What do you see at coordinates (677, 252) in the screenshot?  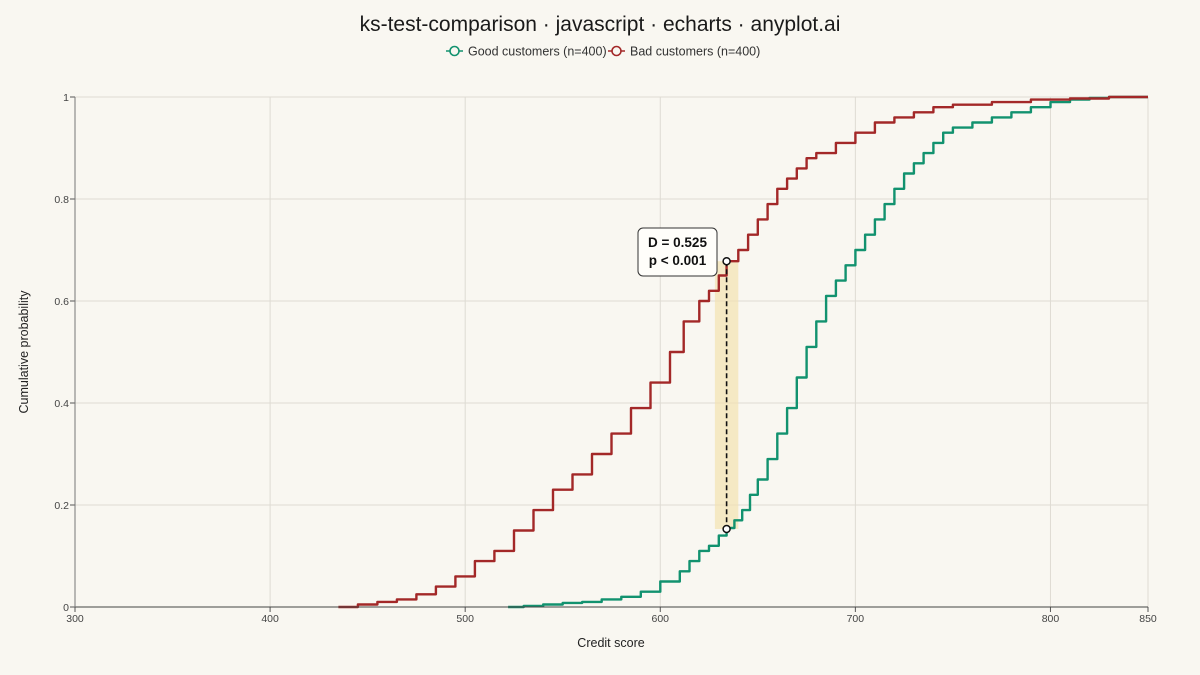 I see `annotation-box` at bounding box center [677, 252].